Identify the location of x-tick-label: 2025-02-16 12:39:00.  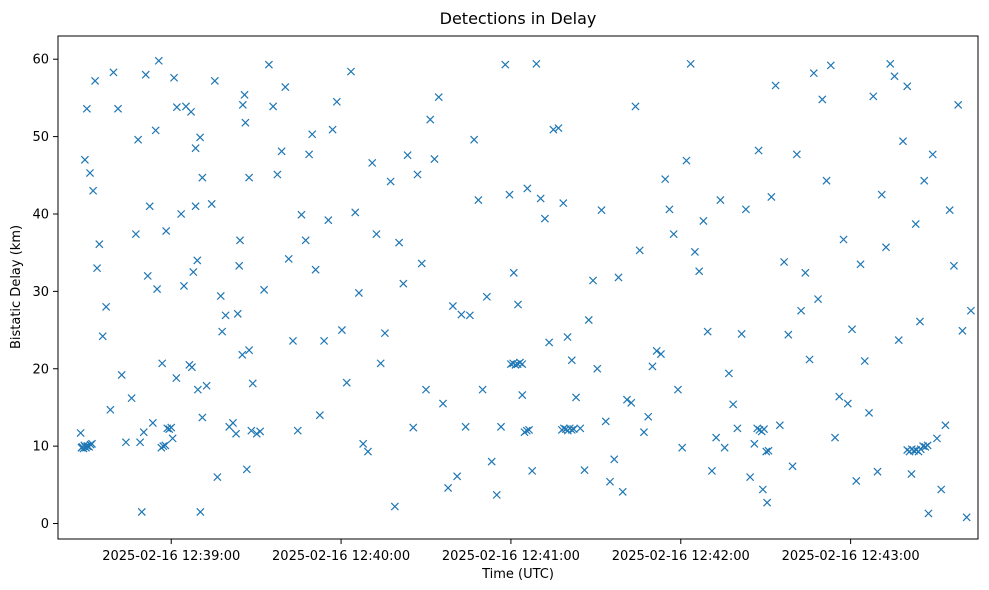
(171, 556).